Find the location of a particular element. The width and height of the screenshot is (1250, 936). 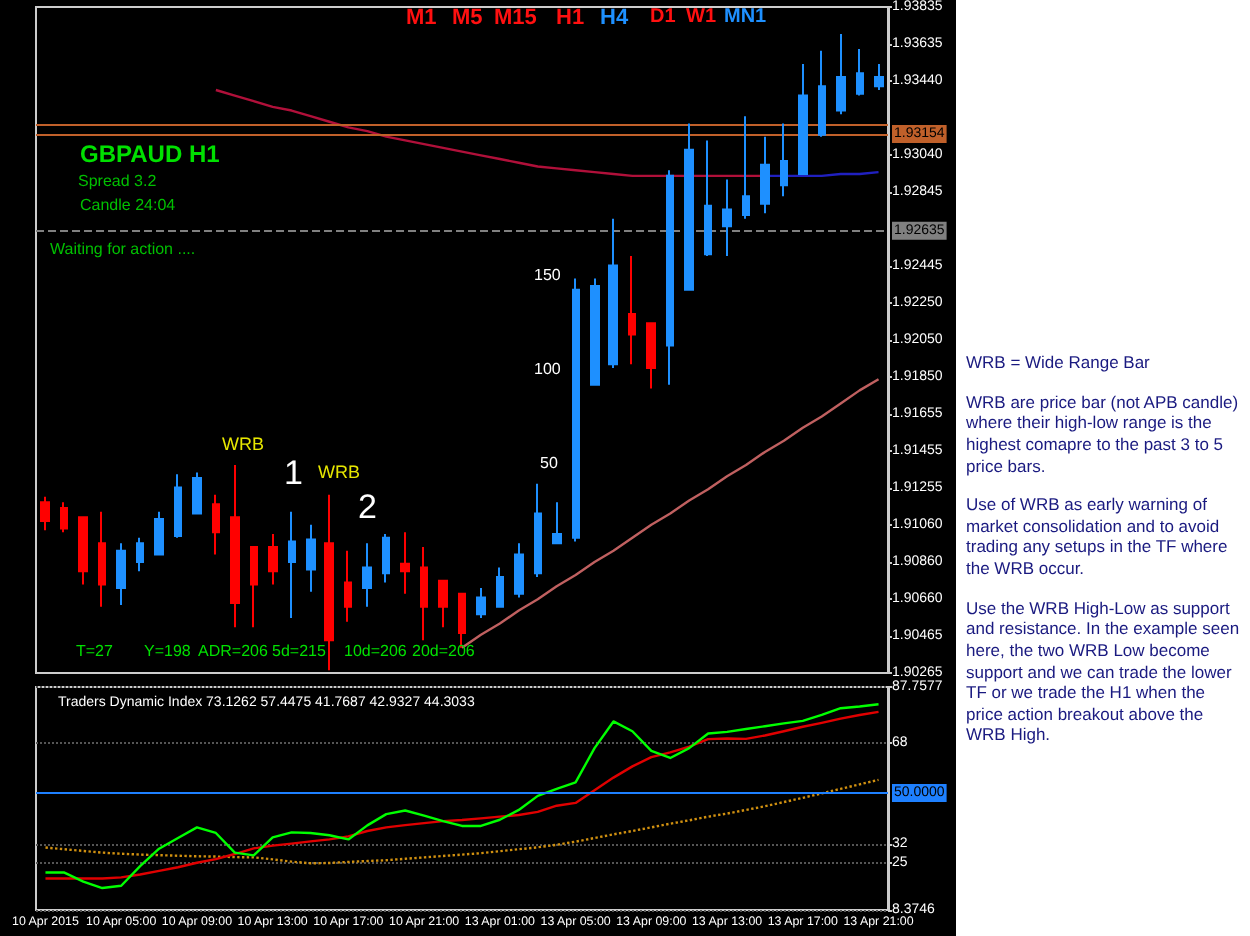

annotation: W1 is located at coordinates (701, 17).